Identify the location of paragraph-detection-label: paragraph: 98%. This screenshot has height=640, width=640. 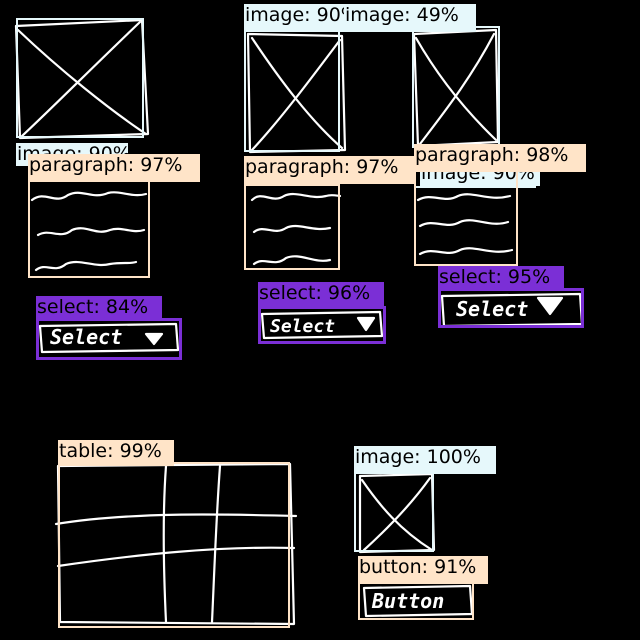
(500, 158).